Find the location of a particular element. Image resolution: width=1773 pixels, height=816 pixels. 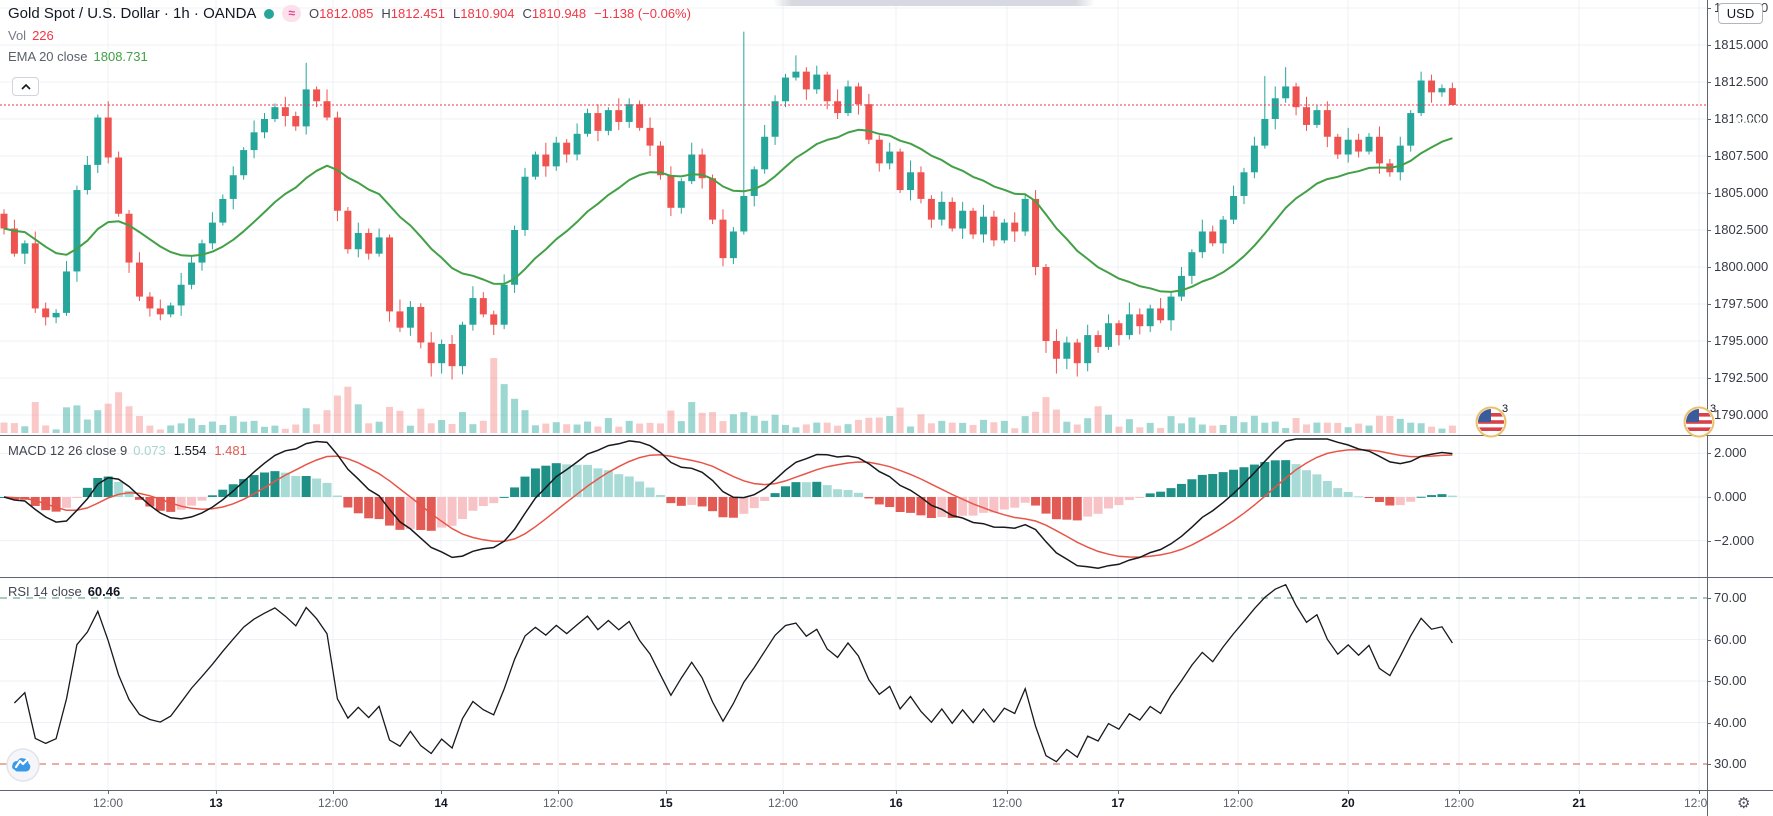

price-axis-label: 1795.000 is located at coordinates (1741, 340).